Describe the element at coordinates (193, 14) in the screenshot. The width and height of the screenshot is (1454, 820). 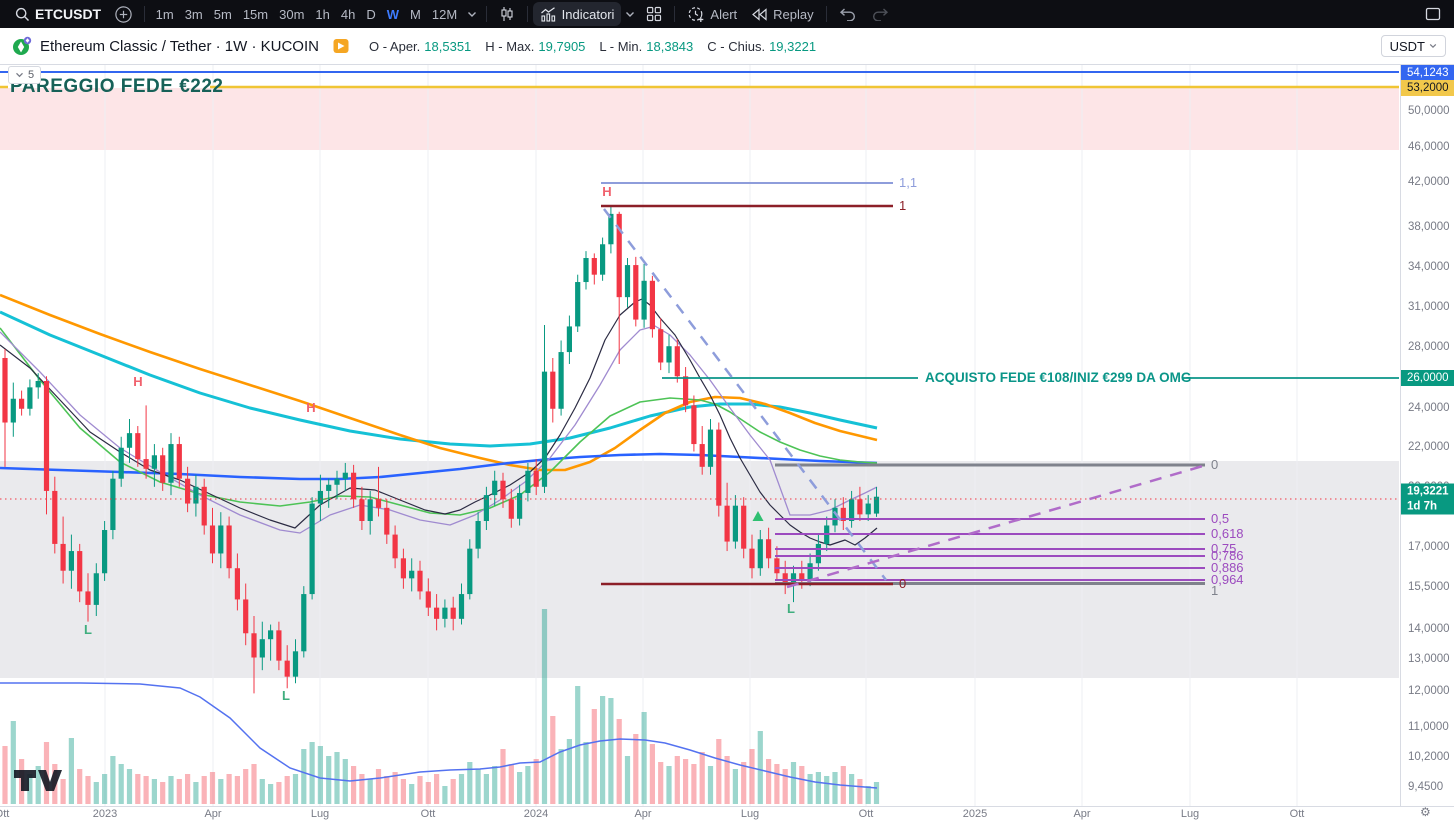
I see `timeframe-3m: 3m` at that location.